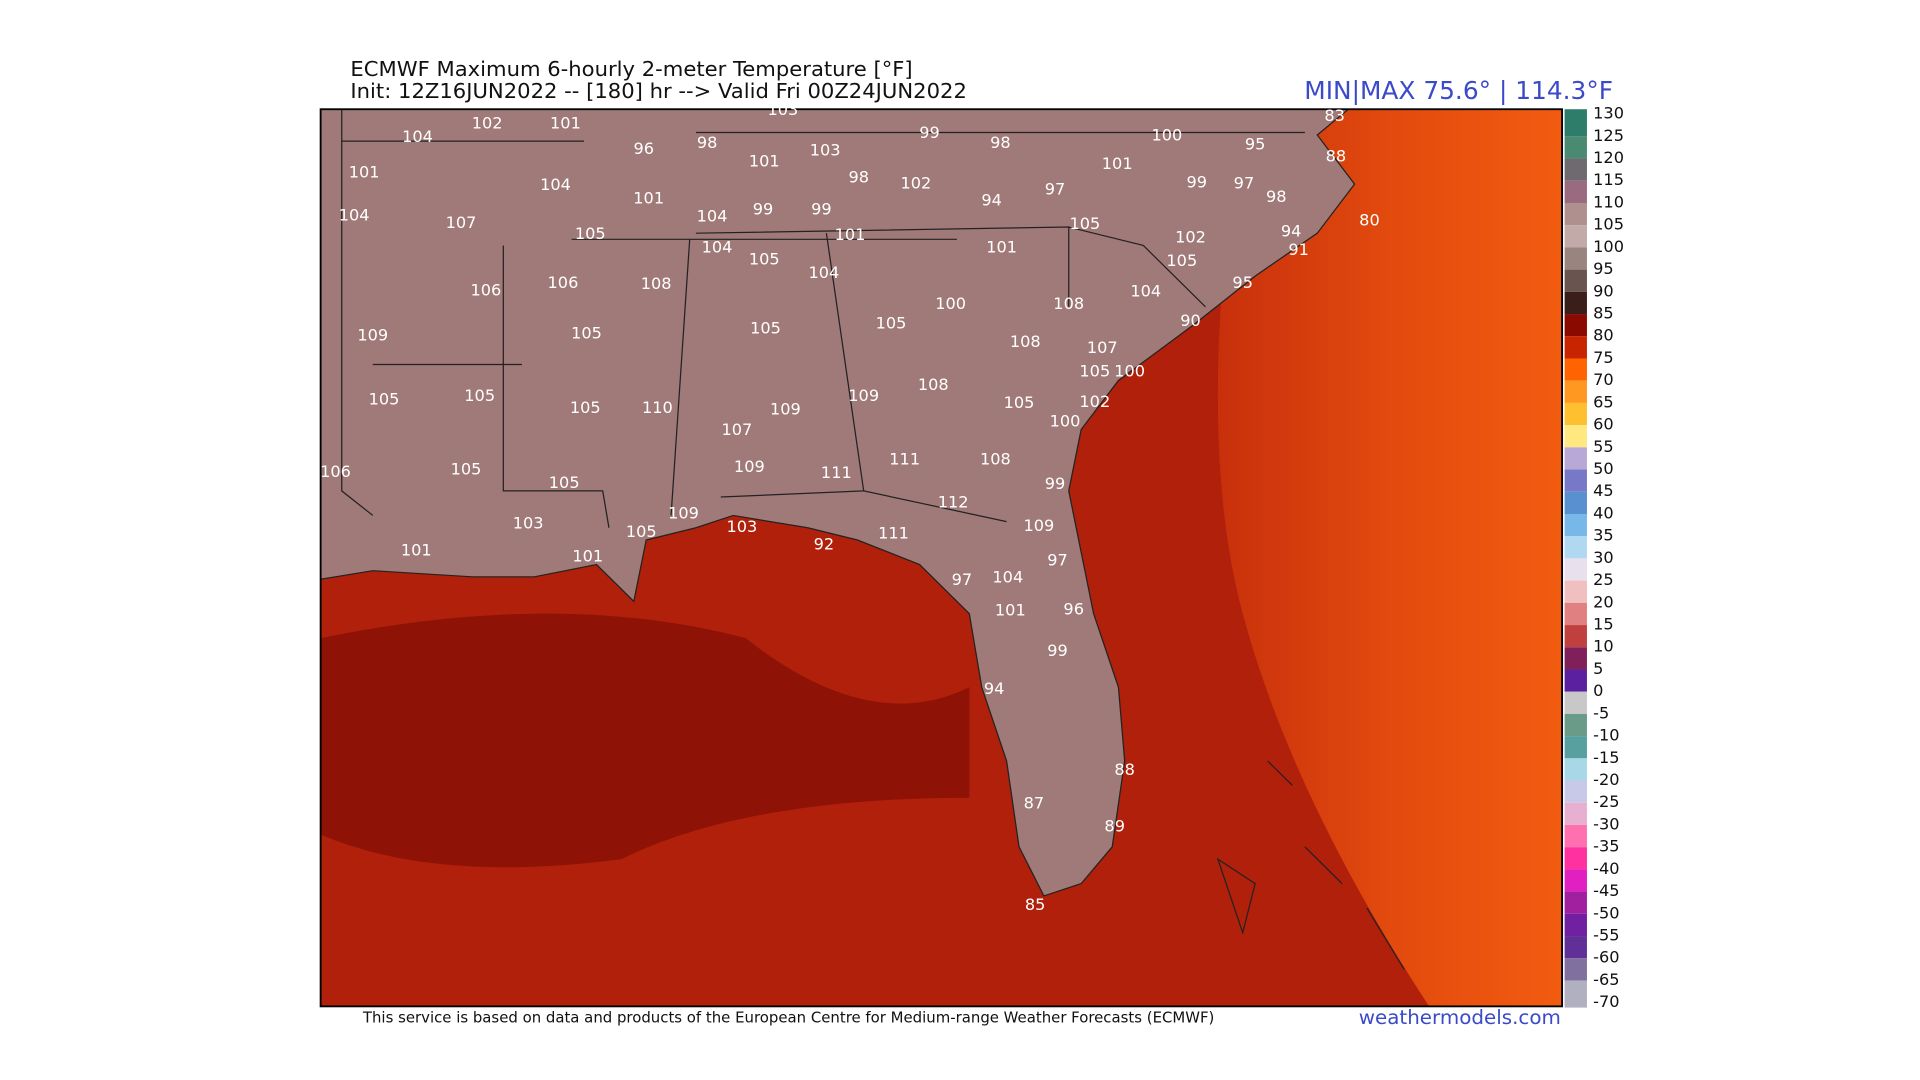 Image resolution: width=1920 pixels, height=1080 pixels. Describe the element at coordinates (1336, 156) in the screenshot. I see `station-temp: 88` at that location.